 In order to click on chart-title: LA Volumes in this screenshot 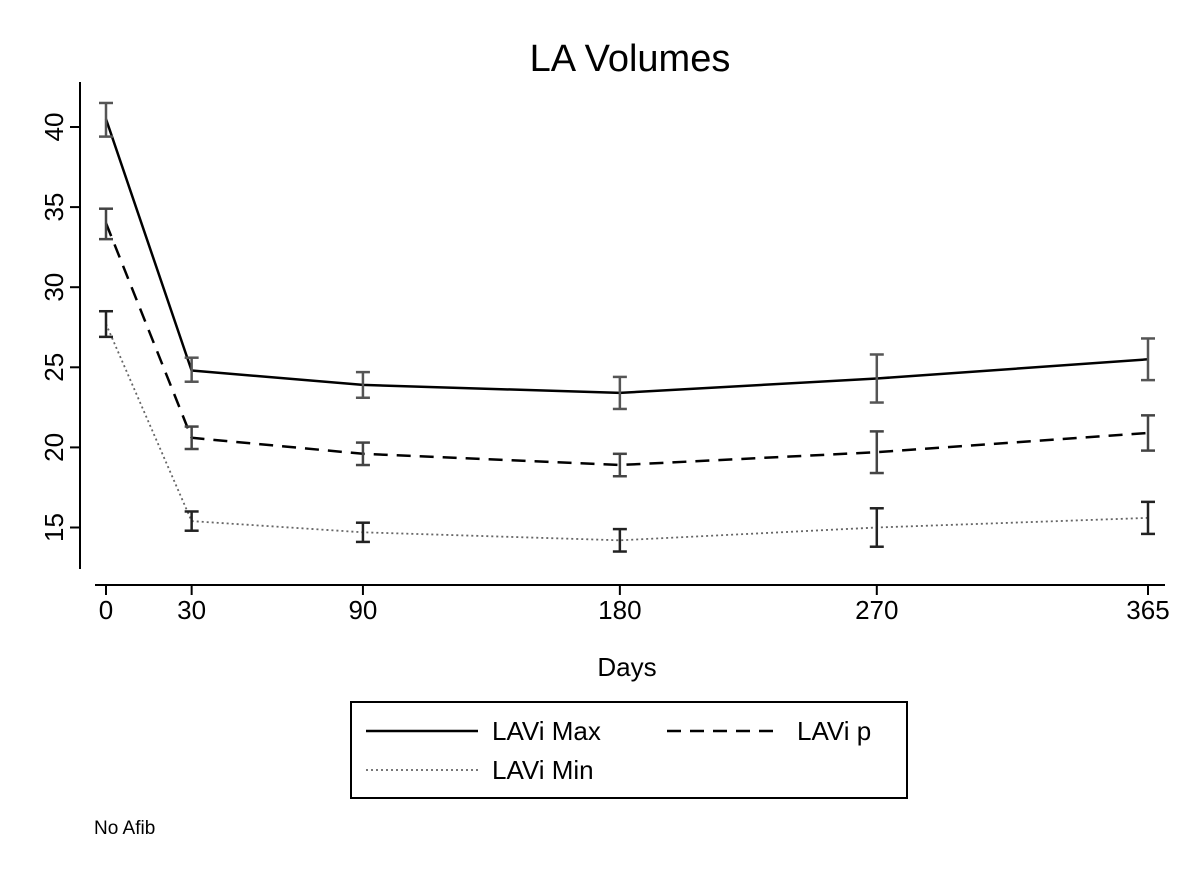, I will do `click(630, 59)`.